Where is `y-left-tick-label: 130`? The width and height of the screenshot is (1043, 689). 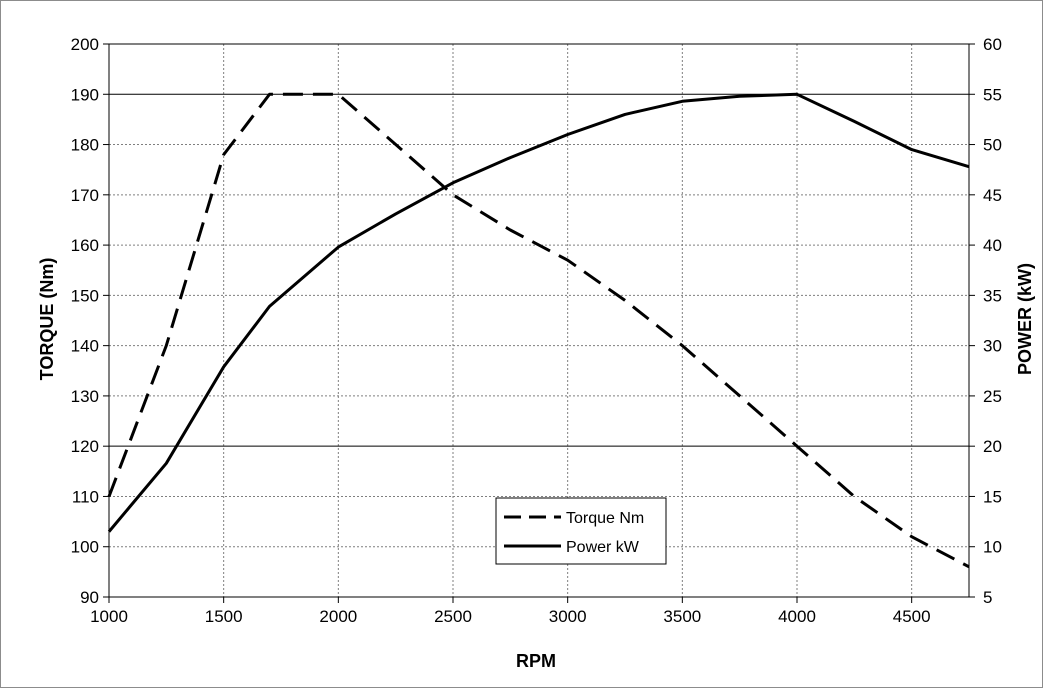 y-left-tick-label: 130 is located at coordinates (85, 396).